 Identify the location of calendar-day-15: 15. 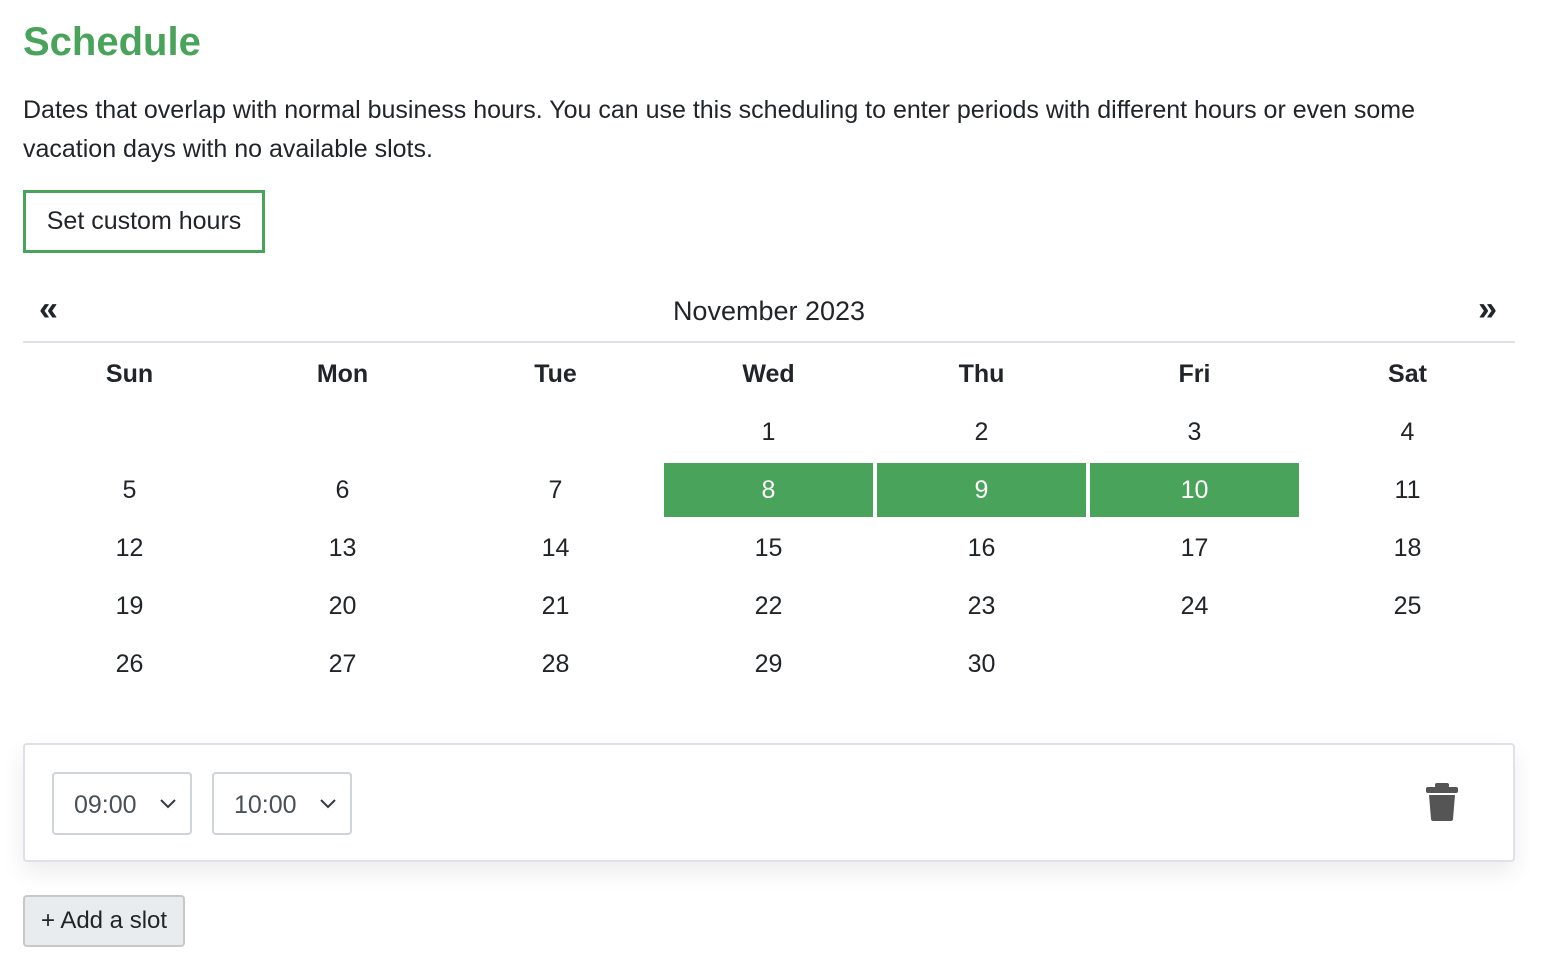
(768, 547).